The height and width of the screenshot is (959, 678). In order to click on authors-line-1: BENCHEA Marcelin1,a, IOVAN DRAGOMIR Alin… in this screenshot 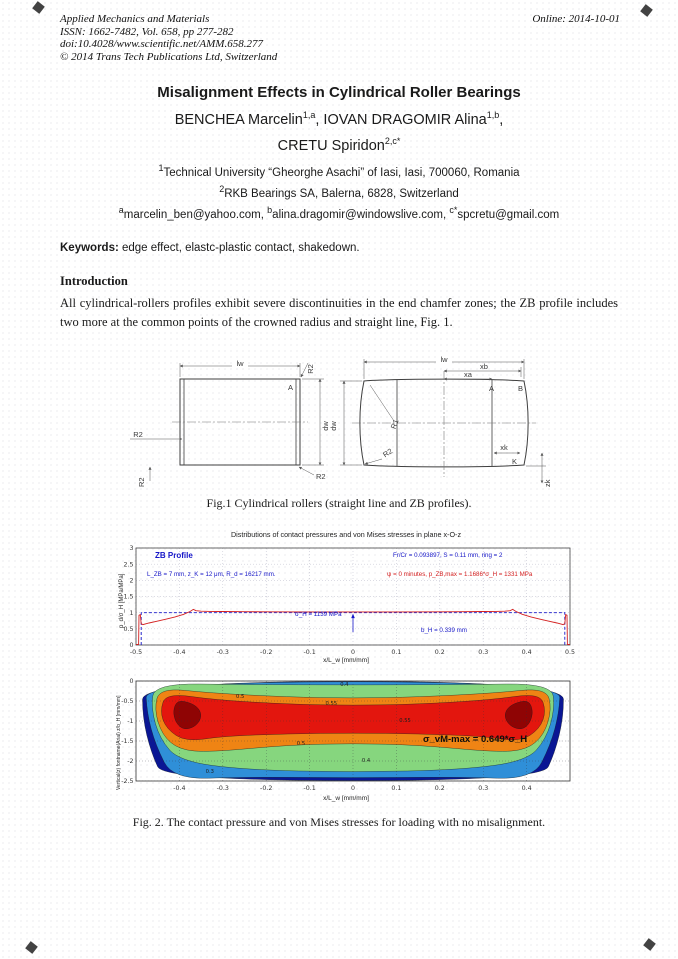, I will do `click(339, 119)`.